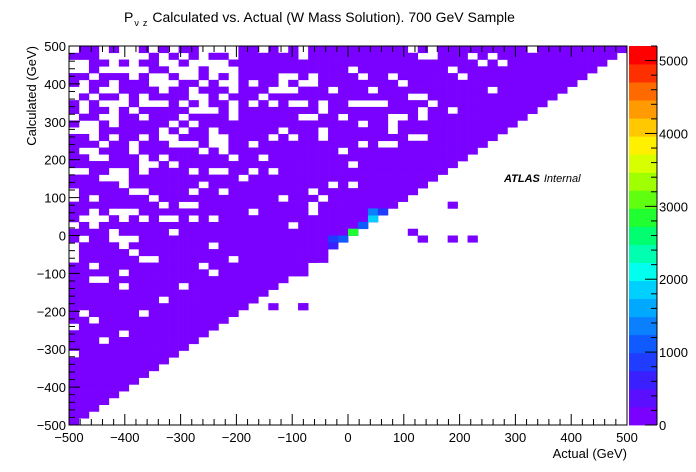 This screenshot has height=472, width=696. I want to click on x-tick-label: 0, so click(347, 437).